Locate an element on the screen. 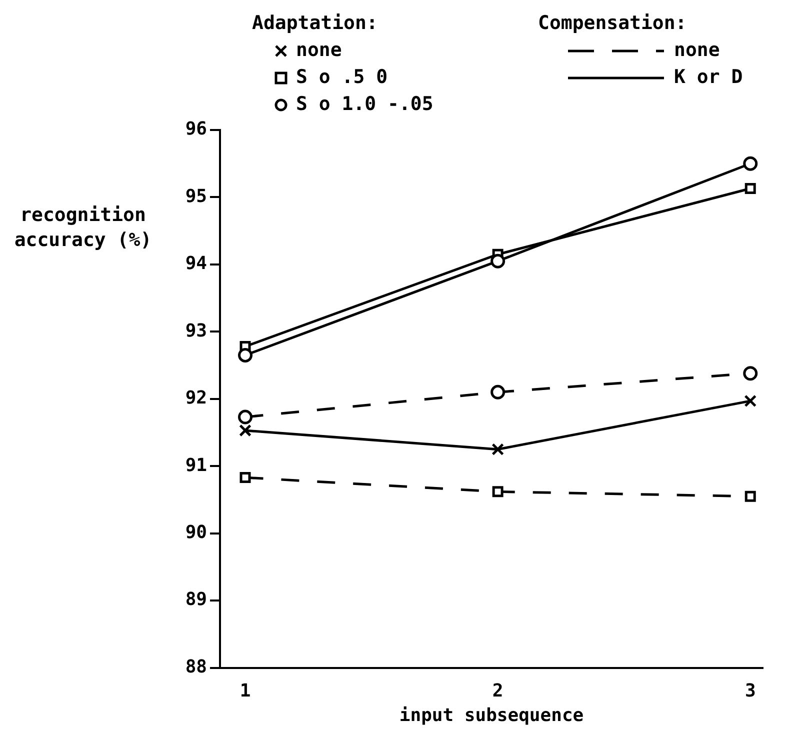 This screenshot has width=785, height=741. text: K or D is located at coordinates (708, 77).